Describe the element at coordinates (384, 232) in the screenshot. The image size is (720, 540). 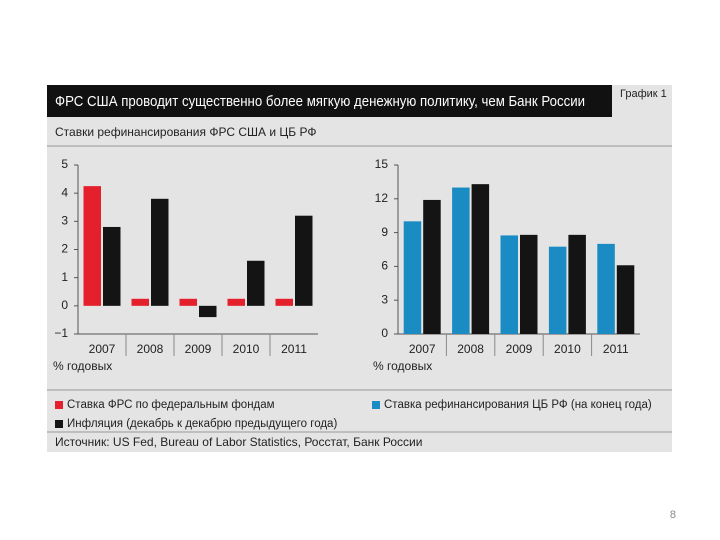
I see `y-tick-label: 9` at that location.